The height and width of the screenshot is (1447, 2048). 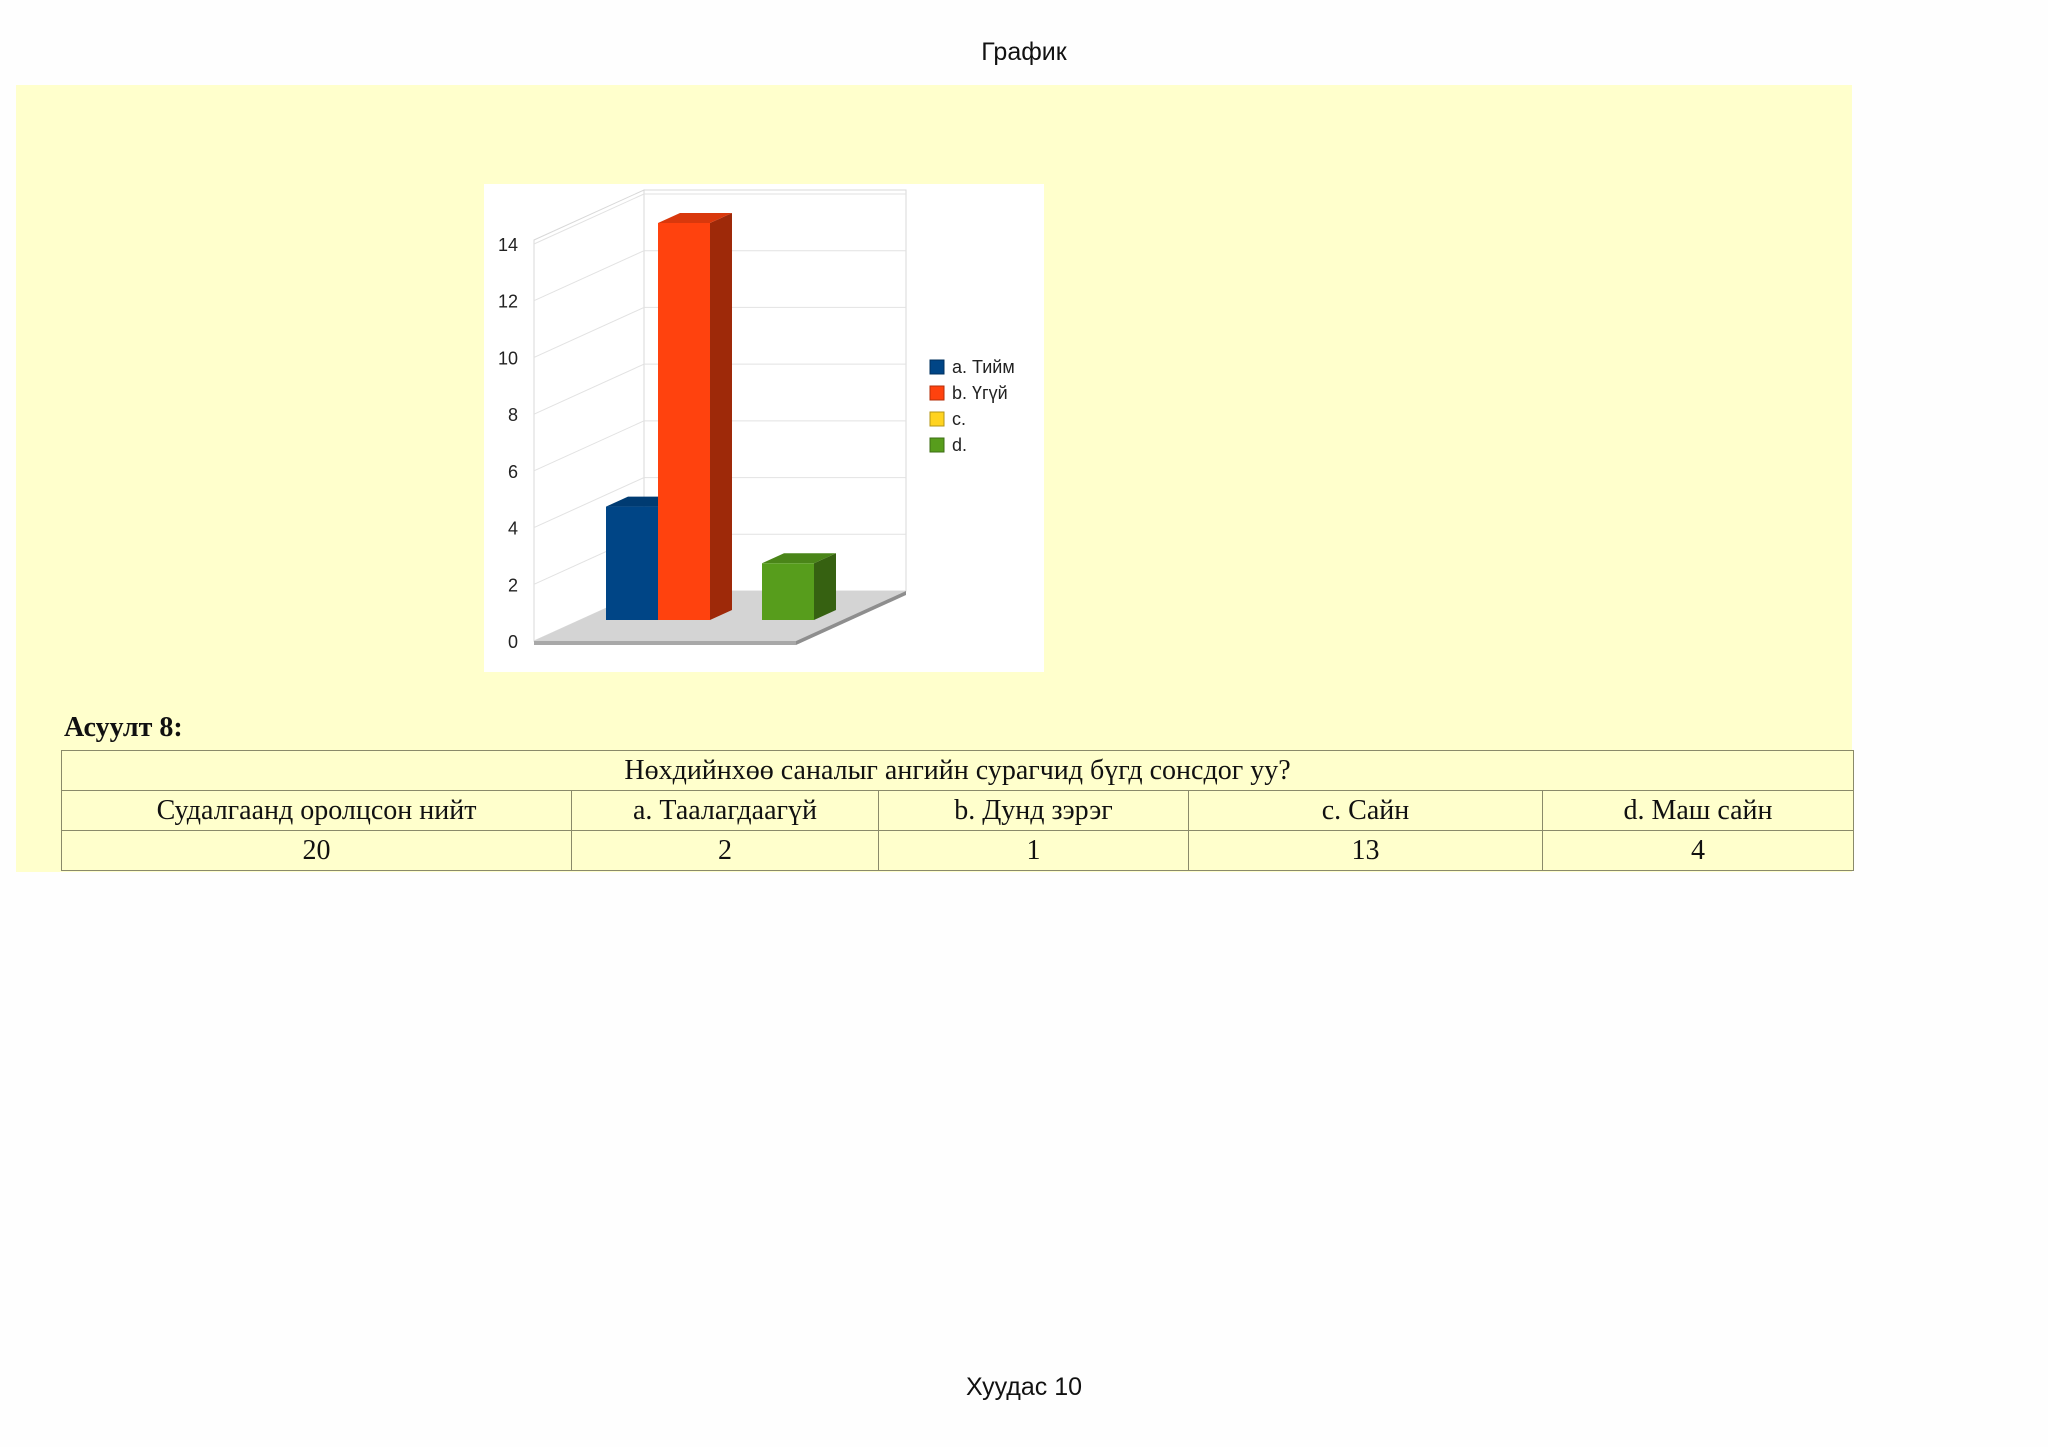 I want to click on y-tick-label: 6, so click(x=513, y=472).